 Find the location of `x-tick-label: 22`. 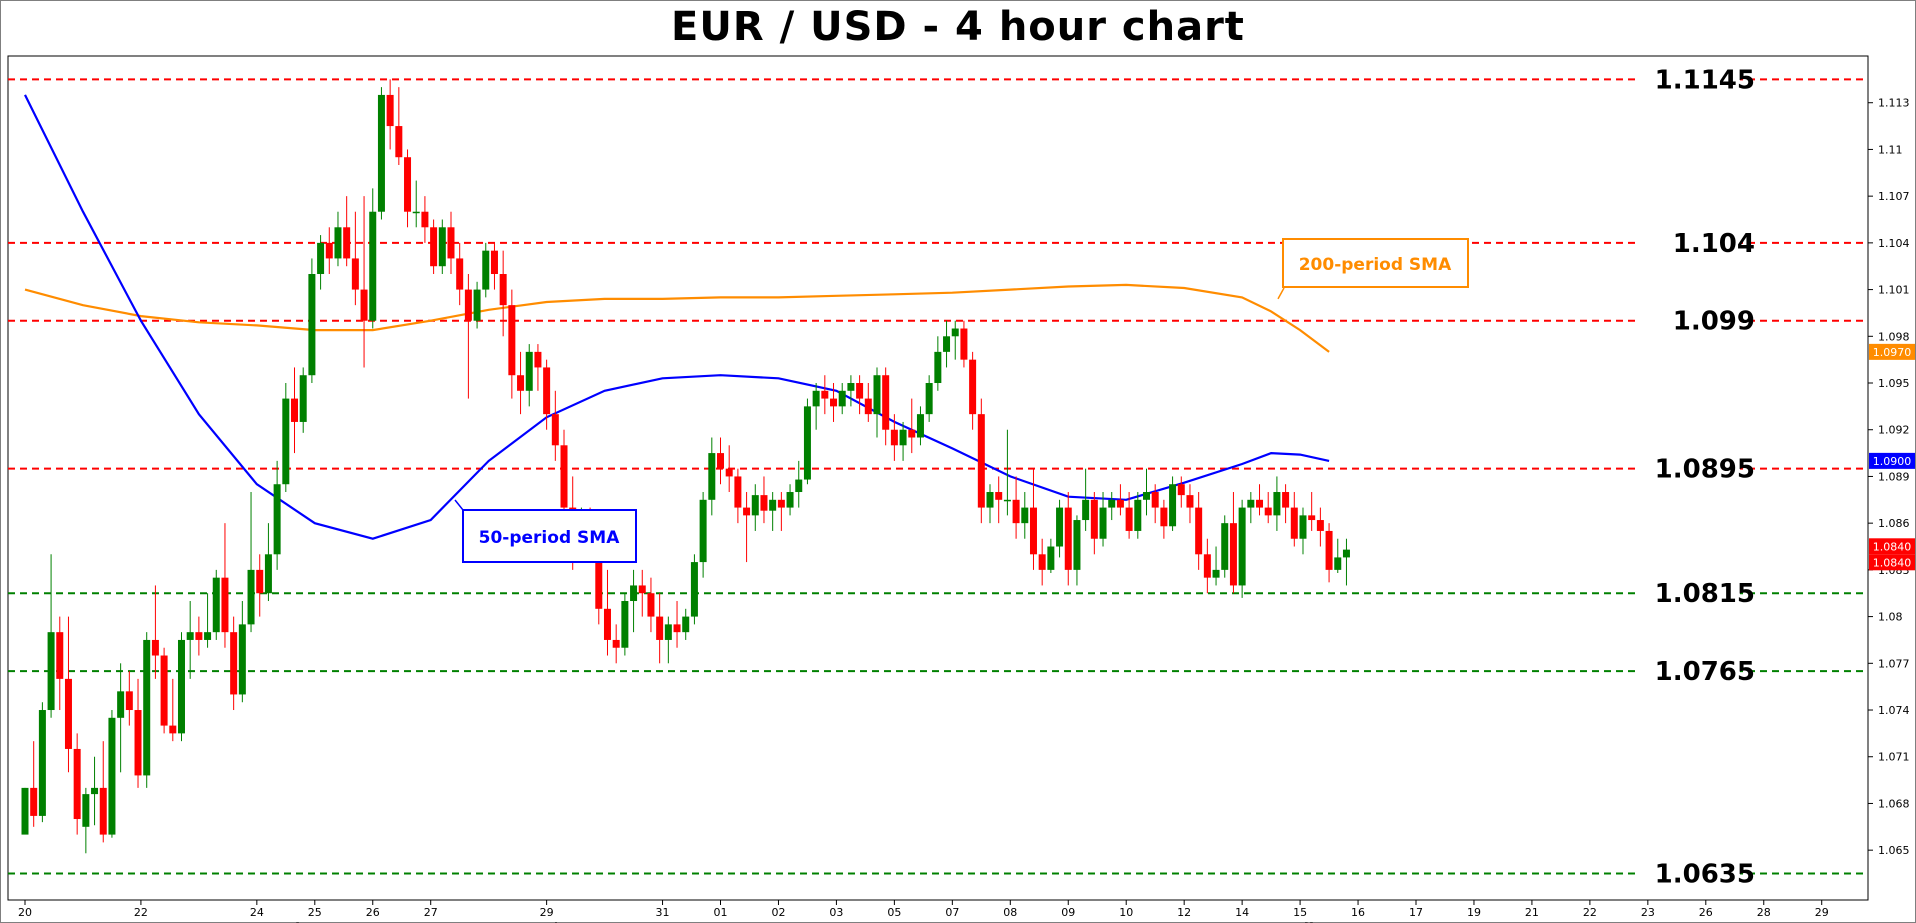

x-tick-label: 22 is located at coordinates (141, 912).